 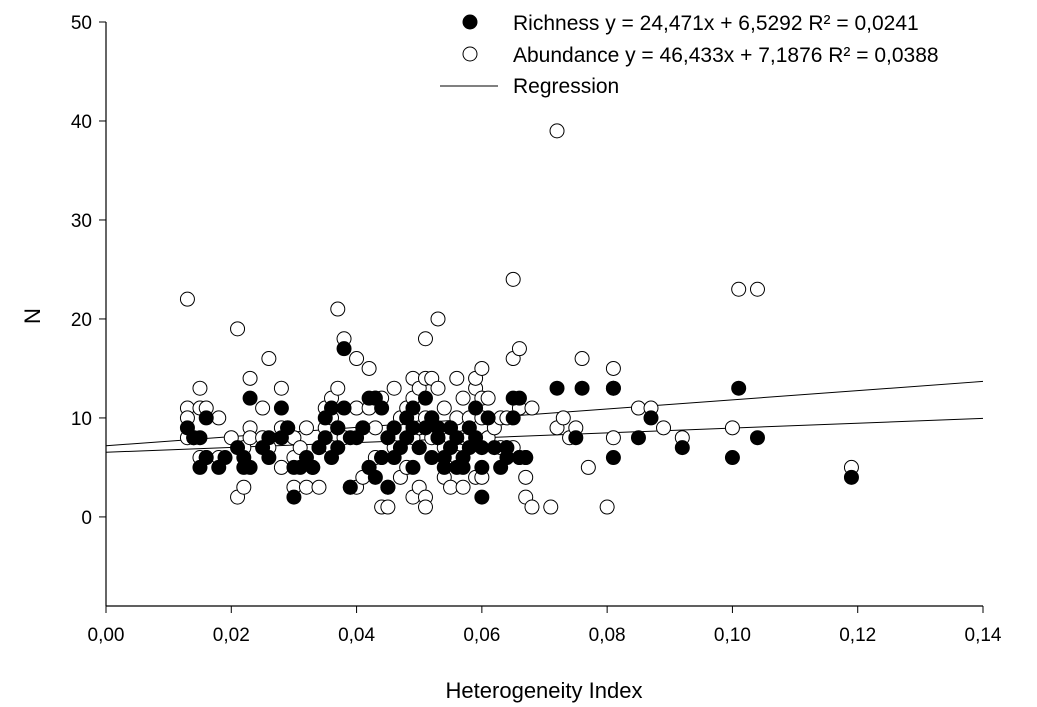 I want to click on legend-abundance-marker, so click(x=470, y=54).